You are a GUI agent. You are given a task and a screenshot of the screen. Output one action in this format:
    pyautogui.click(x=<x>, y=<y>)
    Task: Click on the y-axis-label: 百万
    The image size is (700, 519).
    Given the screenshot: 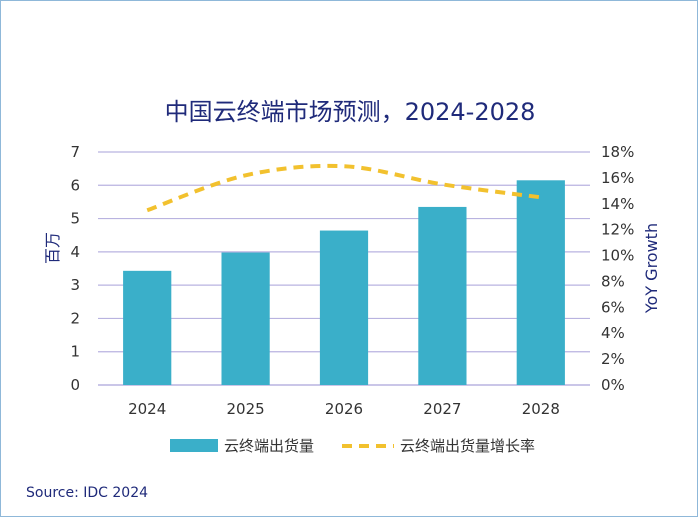 What is the action you would take?
    pyautogui.click(x=52, y=248)
    